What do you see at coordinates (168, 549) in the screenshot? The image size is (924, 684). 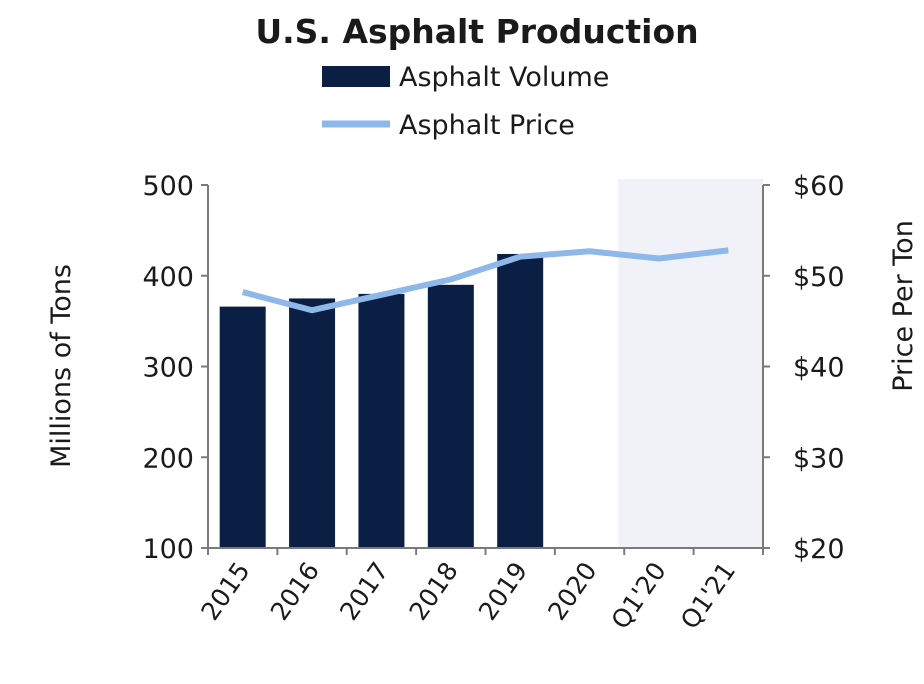 I see `y-tick-label: 100` at bounding box center [168, 549].